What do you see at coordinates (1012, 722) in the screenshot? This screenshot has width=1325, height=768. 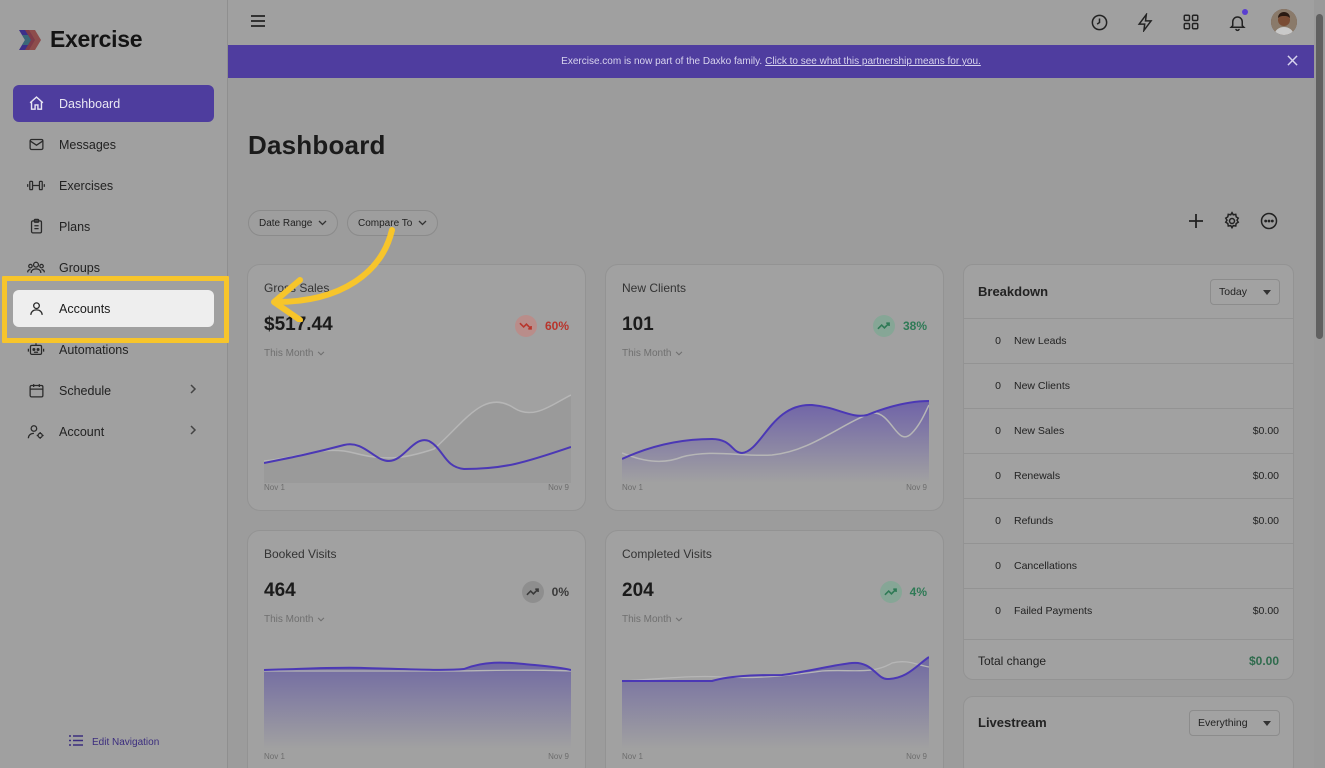 I see `livestream-title: Livestream` at bounding box center [1012, 722].